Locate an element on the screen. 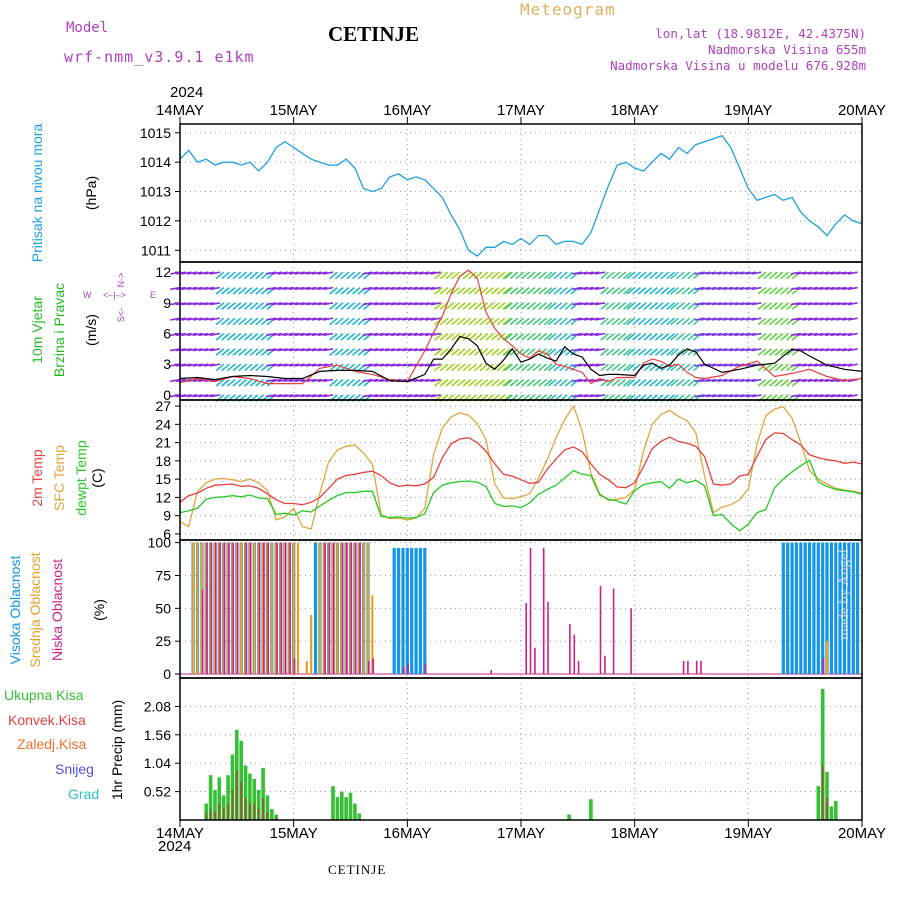 The image size is (900, 900). precip-legend-5: Grad is located at coordinates (83, 794).